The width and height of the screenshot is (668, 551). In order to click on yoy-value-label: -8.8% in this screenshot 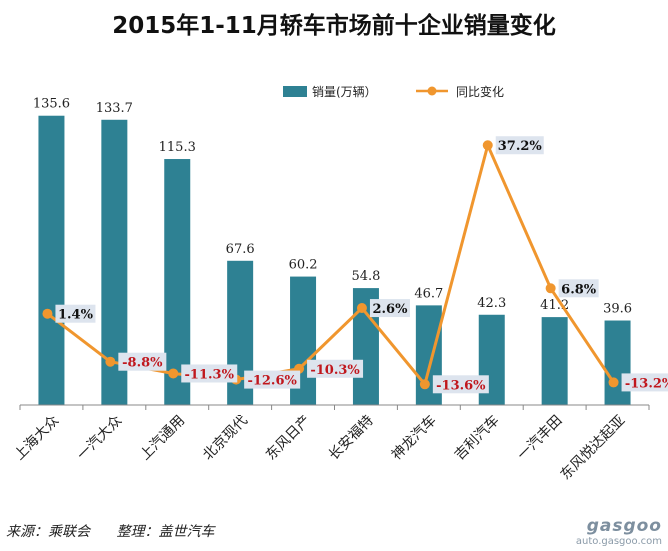, I will do `click(142, 363)`.